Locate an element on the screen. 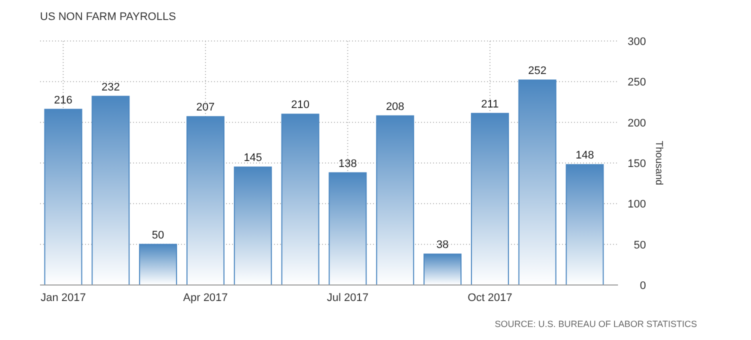  x-tick-label: Jul 2017 is located at coordinates (347, 298).